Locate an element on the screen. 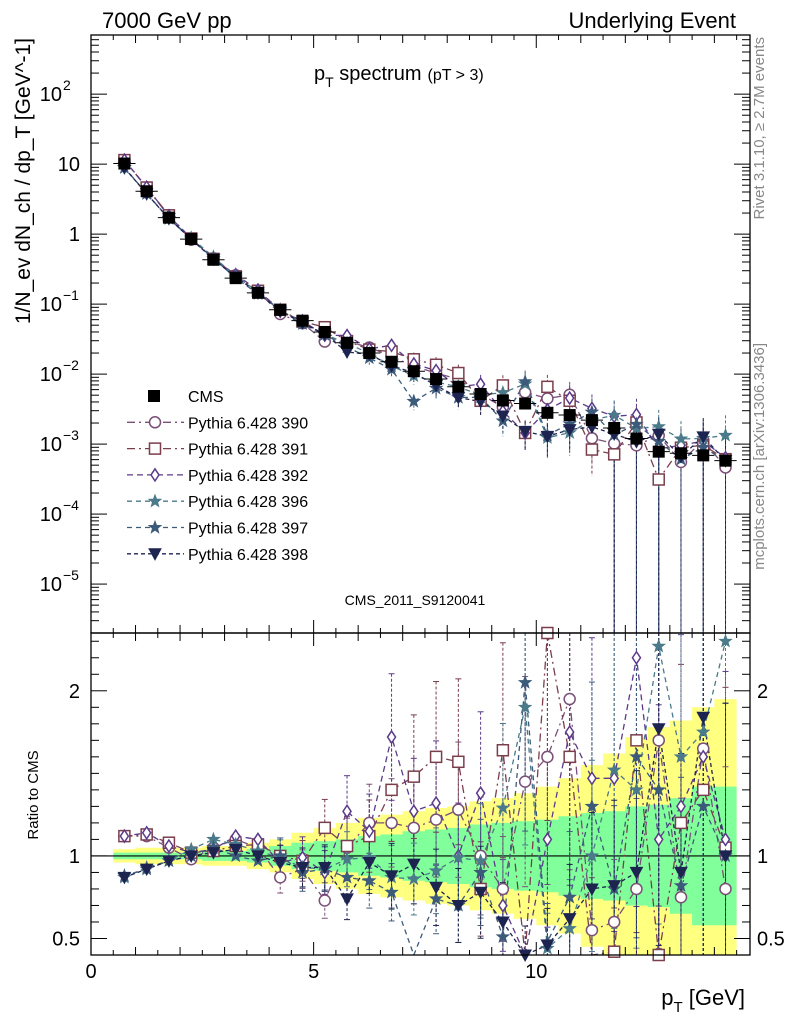 The width and height of the screenshot is (786, 1024). ratio-tick-label-right: 0.5 is located at coordinates (771, 939).